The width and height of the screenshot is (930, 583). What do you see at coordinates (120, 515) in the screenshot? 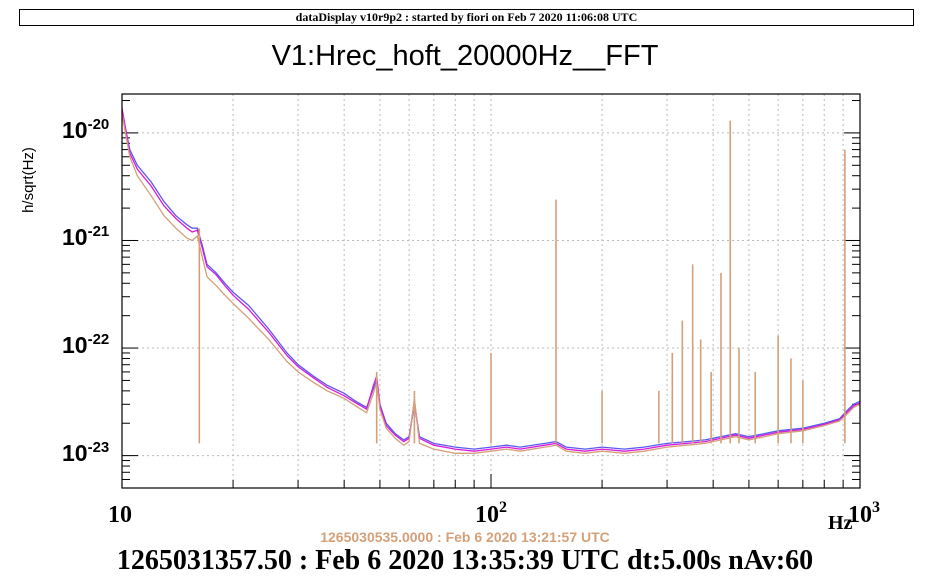
I see `x-tick-label: 10` at bounding box center [120, 515].